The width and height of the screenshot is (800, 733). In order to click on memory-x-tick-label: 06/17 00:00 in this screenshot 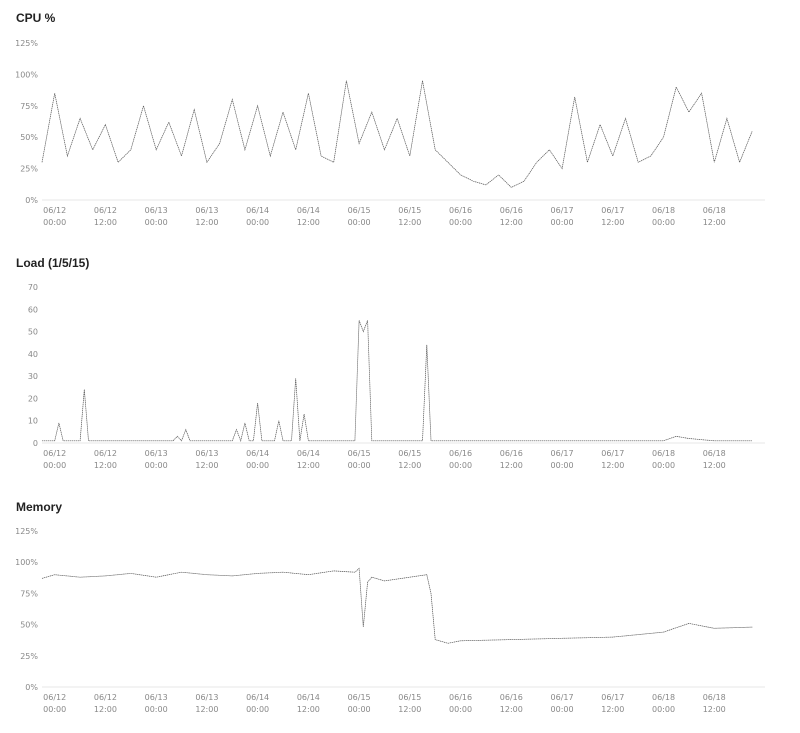, I will do `click(562, 703)`.